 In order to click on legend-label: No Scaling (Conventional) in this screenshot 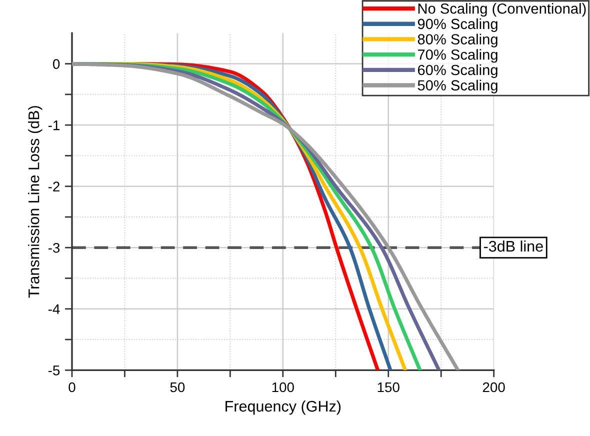, I will do `click(502, 10)`.